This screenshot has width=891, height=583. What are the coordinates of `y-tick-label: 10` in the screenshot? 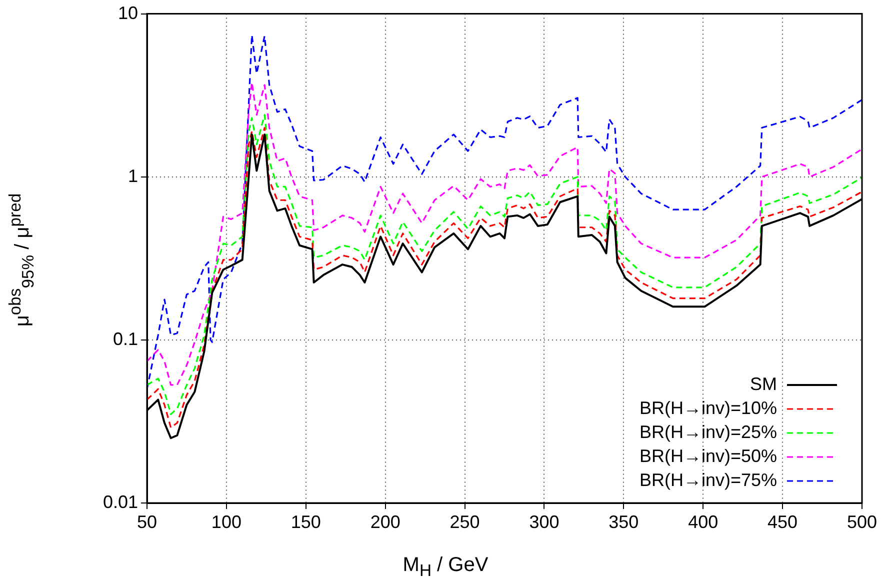 It's located at (128, 12).